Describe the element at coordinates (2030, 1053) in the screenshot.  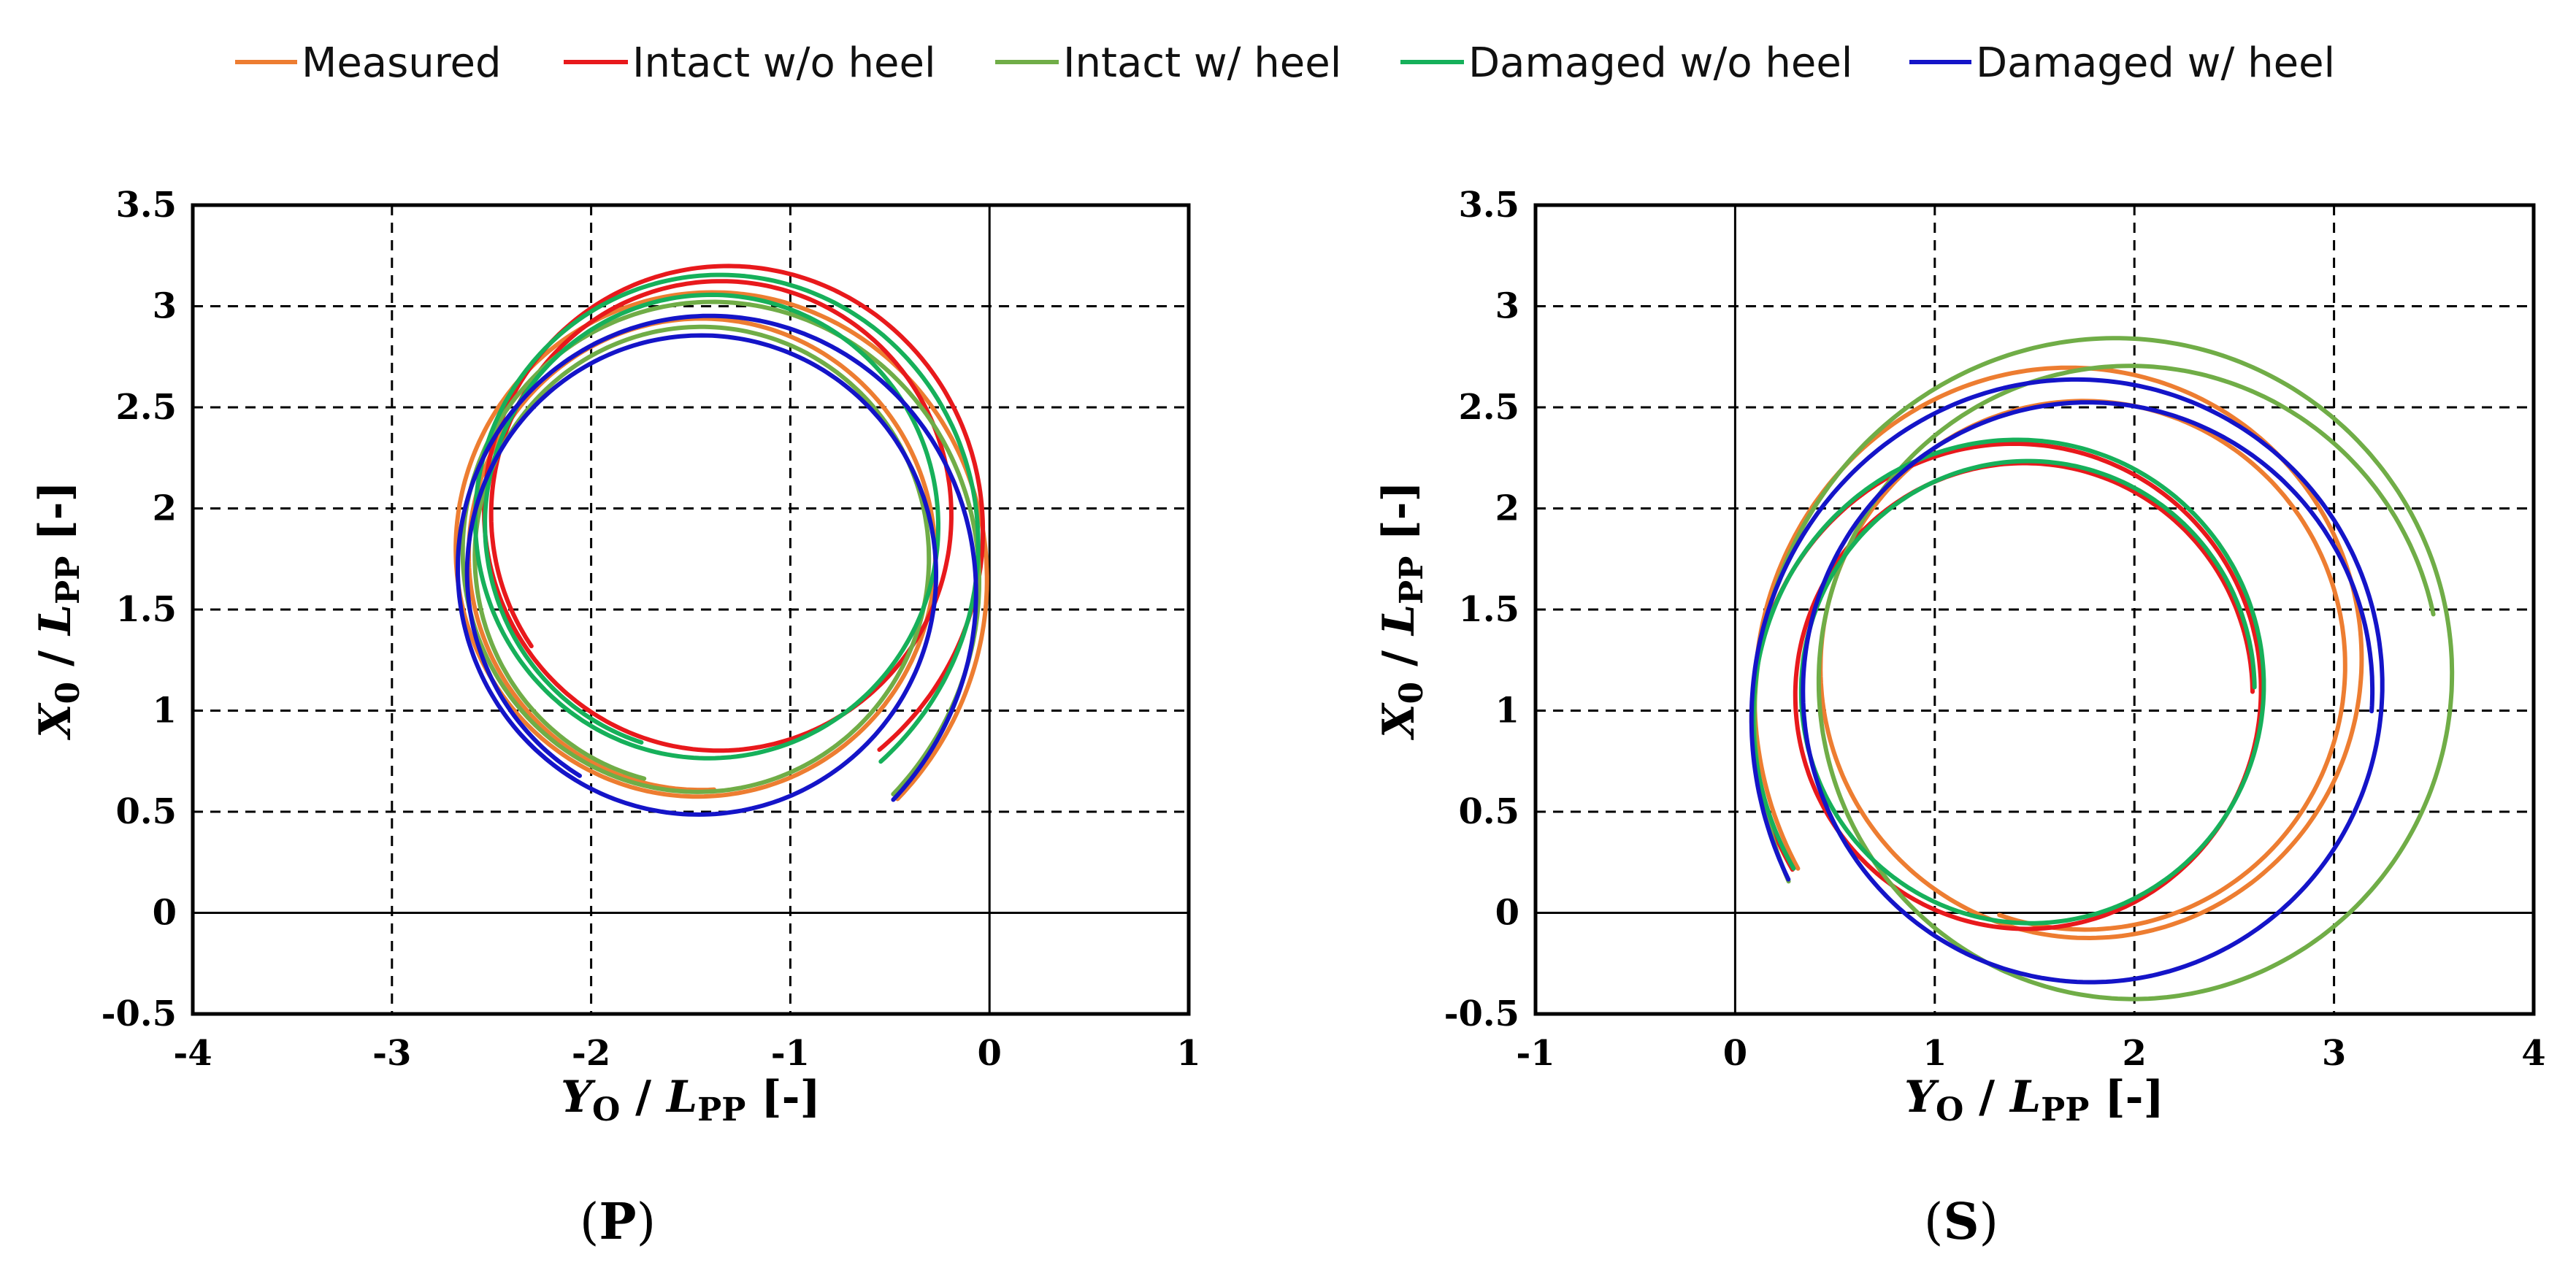
I see `x-tick-labels: -1 0 1 2 3 4` at that location.